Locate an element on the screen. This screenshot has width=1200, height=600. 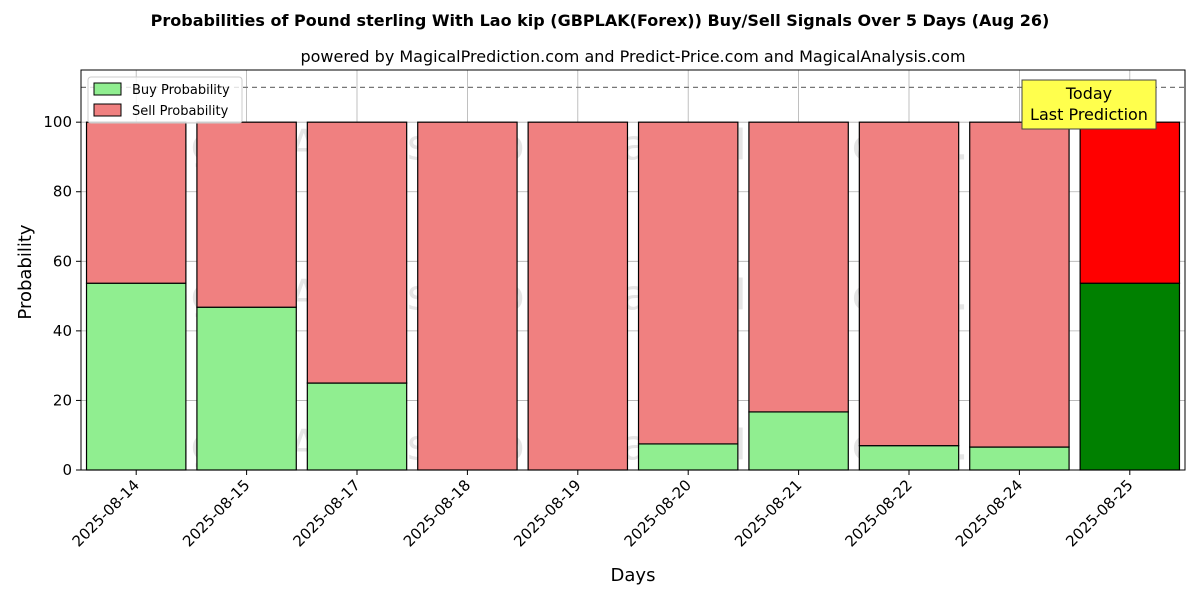
legend-buy-swatch is located at coordinates (107, 89).